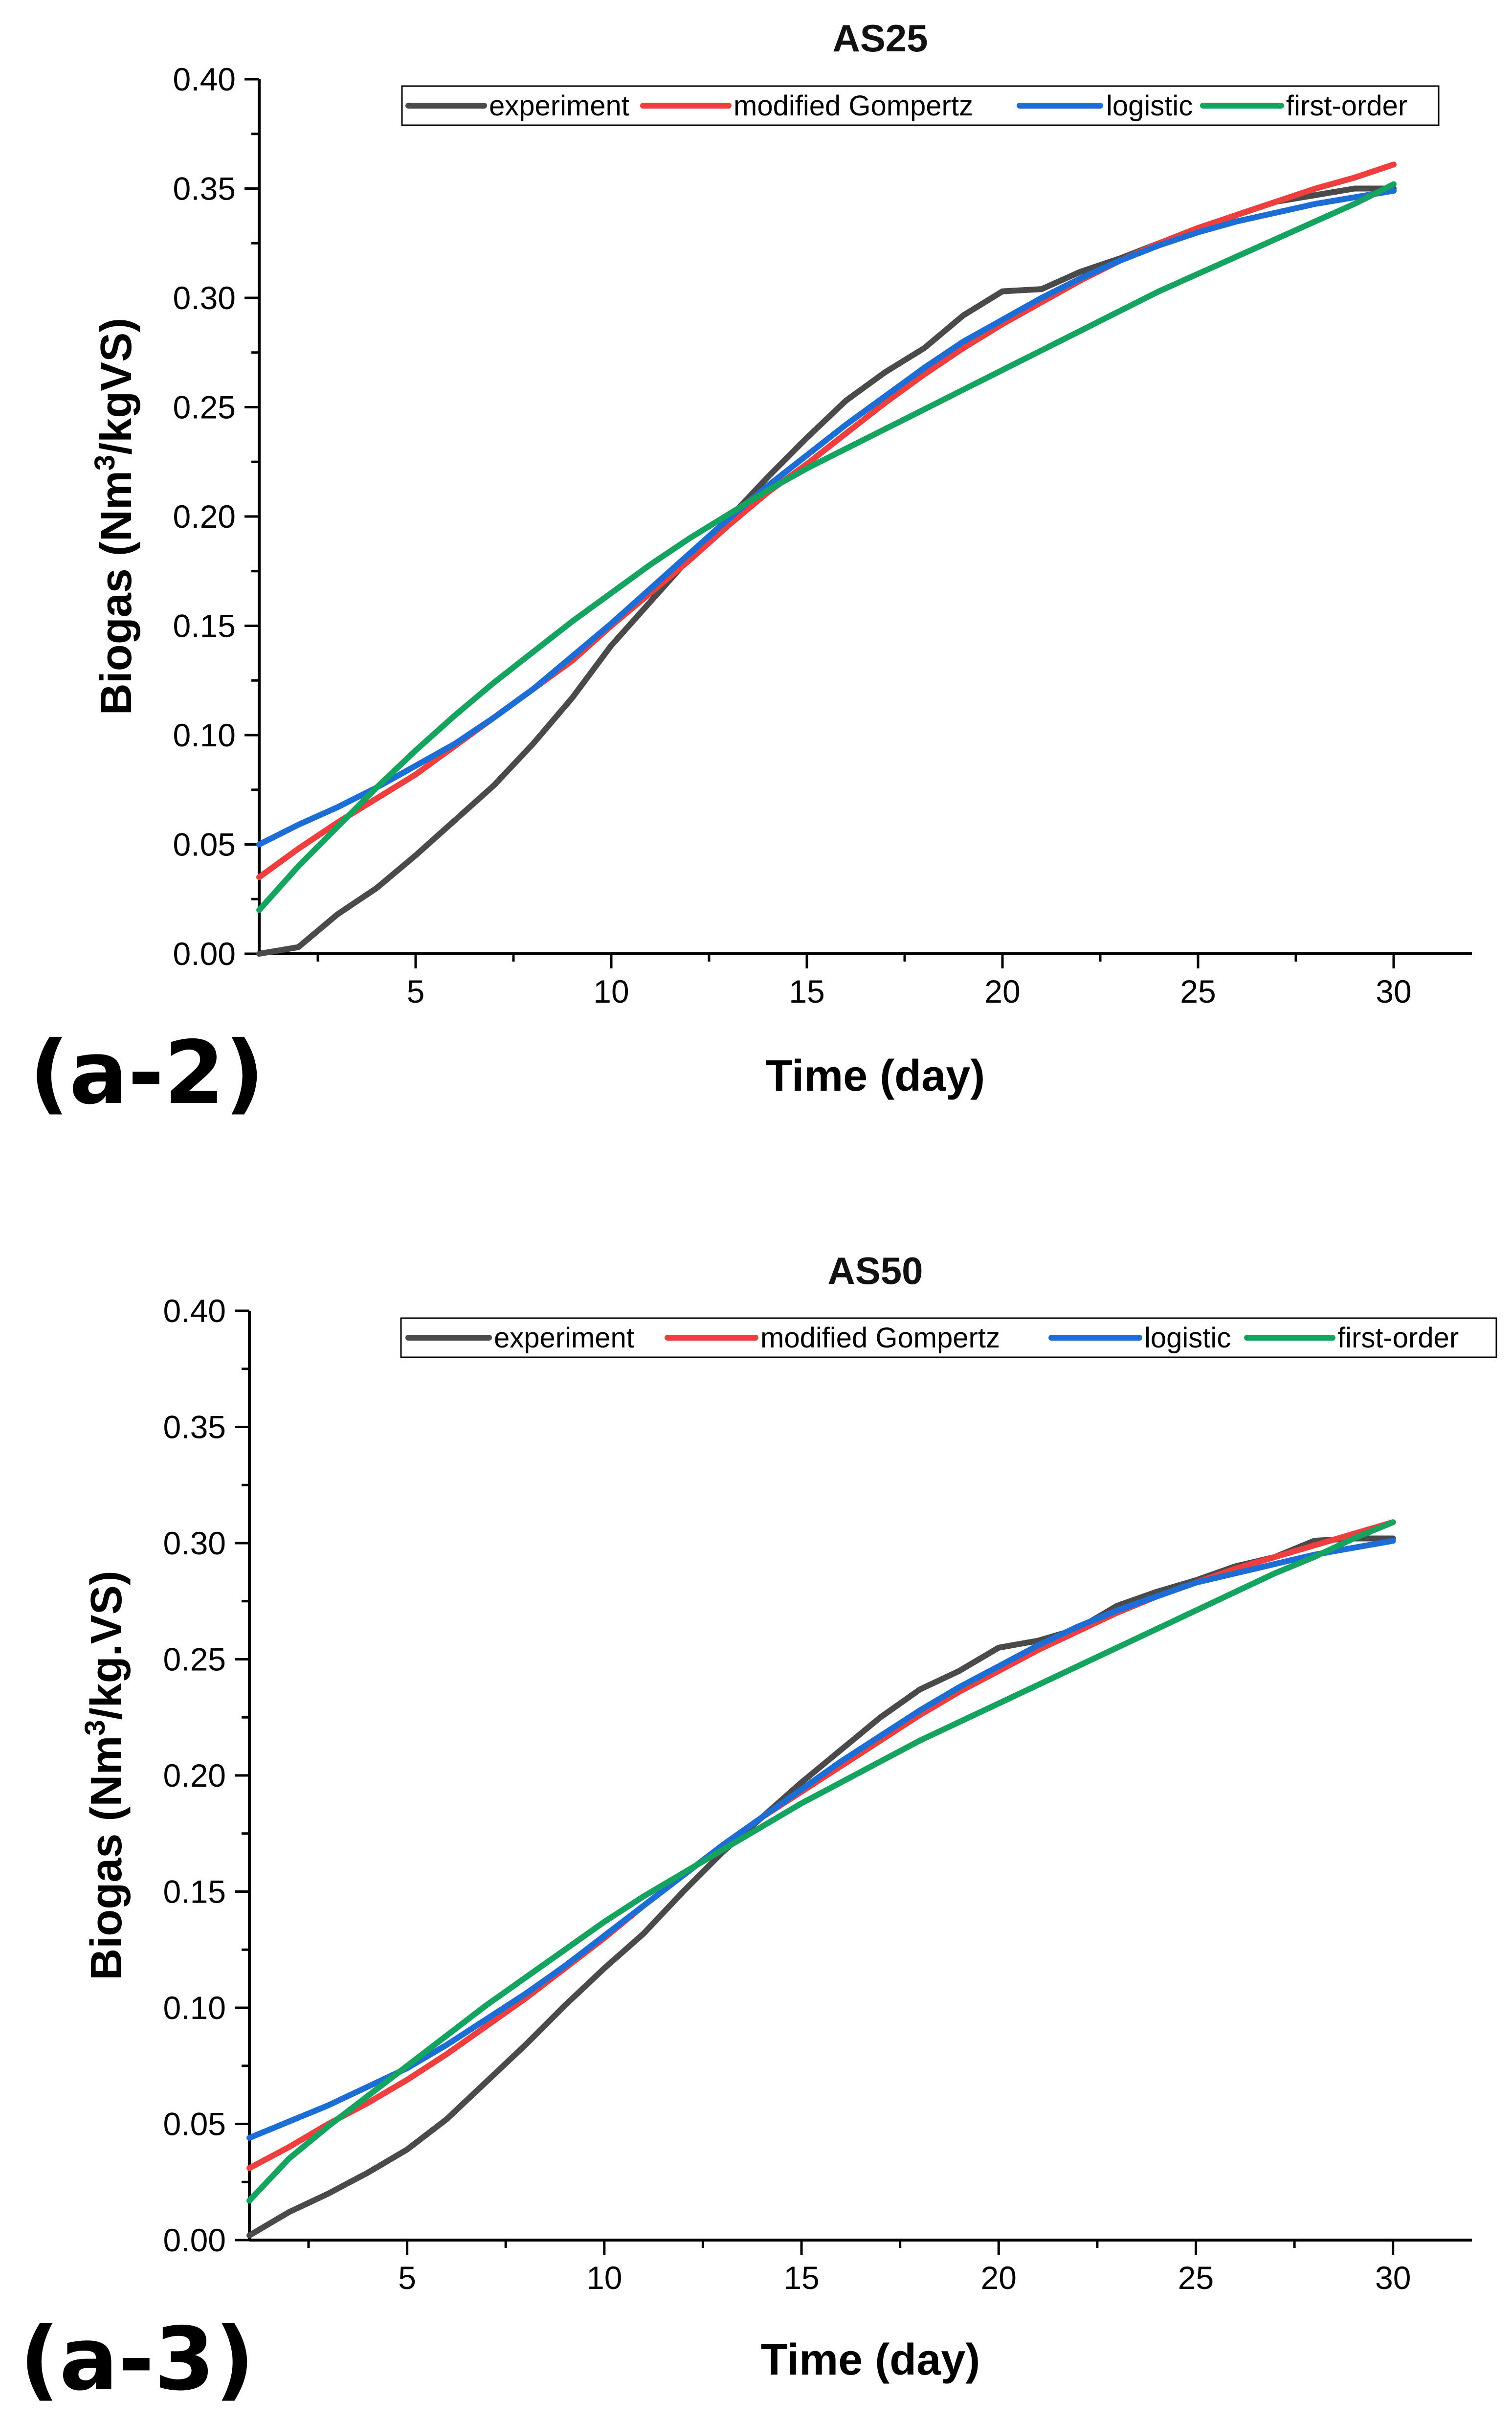  What do you see at coordinates (875, 1270) in the screenshot?
I see `chart-title: AS50` at bounding box center [875, 1270].